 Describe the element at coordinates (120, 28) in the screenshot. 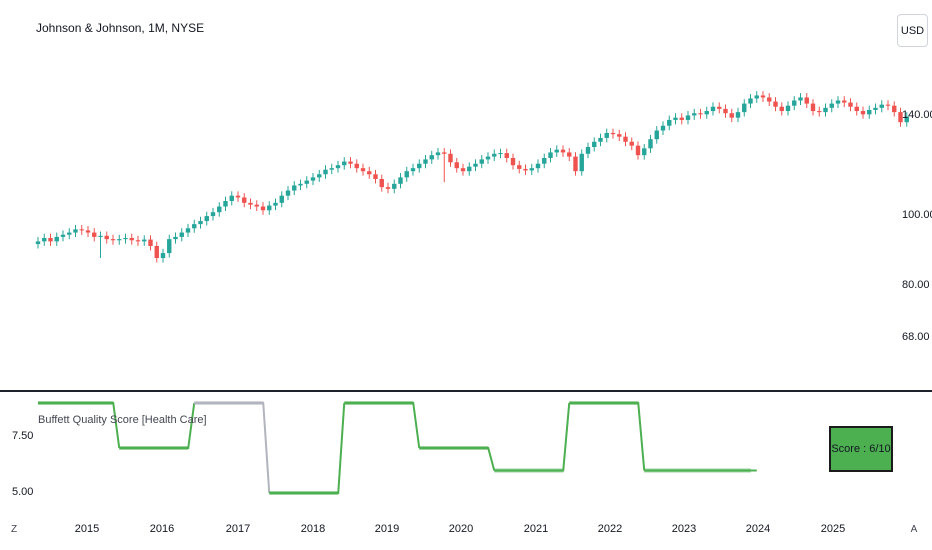

I see `chart-title: Johnson & Johnson, 1M, NYSE` at that location.